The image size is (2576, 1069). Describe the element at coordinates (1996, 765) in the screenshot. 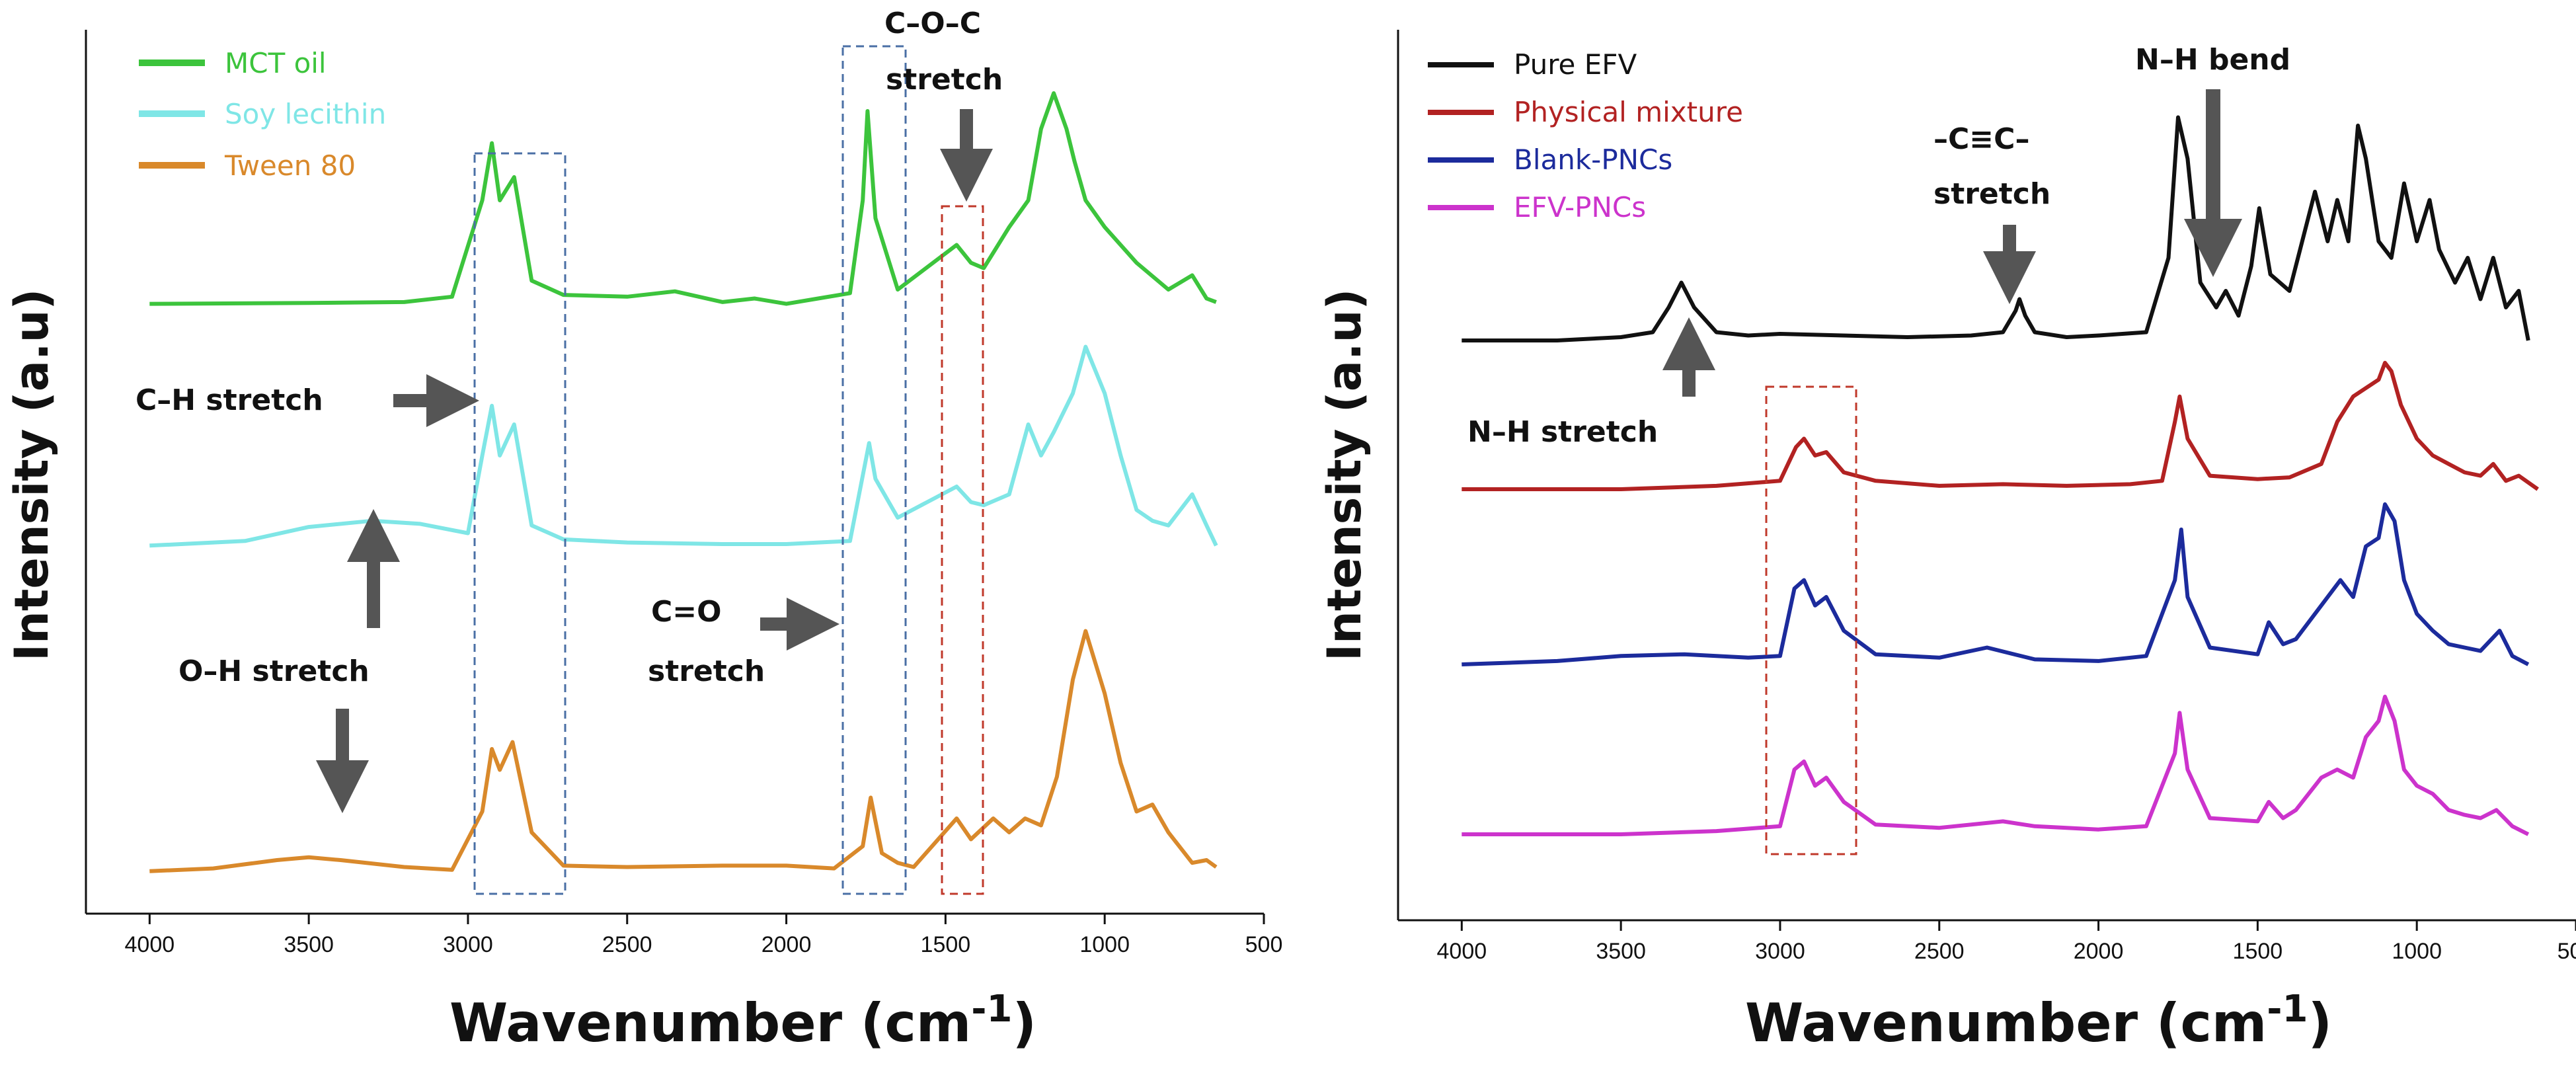

I see `series-line-efv-pncs` at that location.